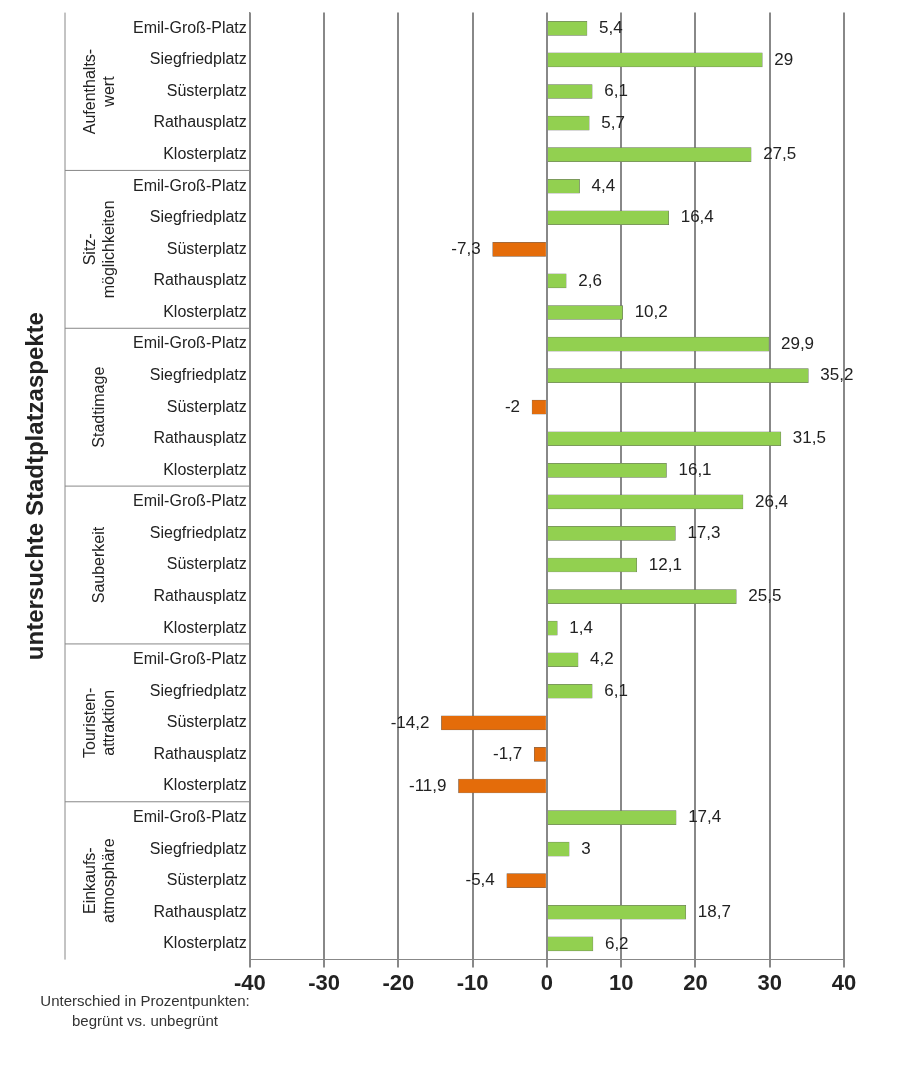  Describe the element at coordinates (611, 28) in the screenshot. I see `data-label: 5,4` at that location.